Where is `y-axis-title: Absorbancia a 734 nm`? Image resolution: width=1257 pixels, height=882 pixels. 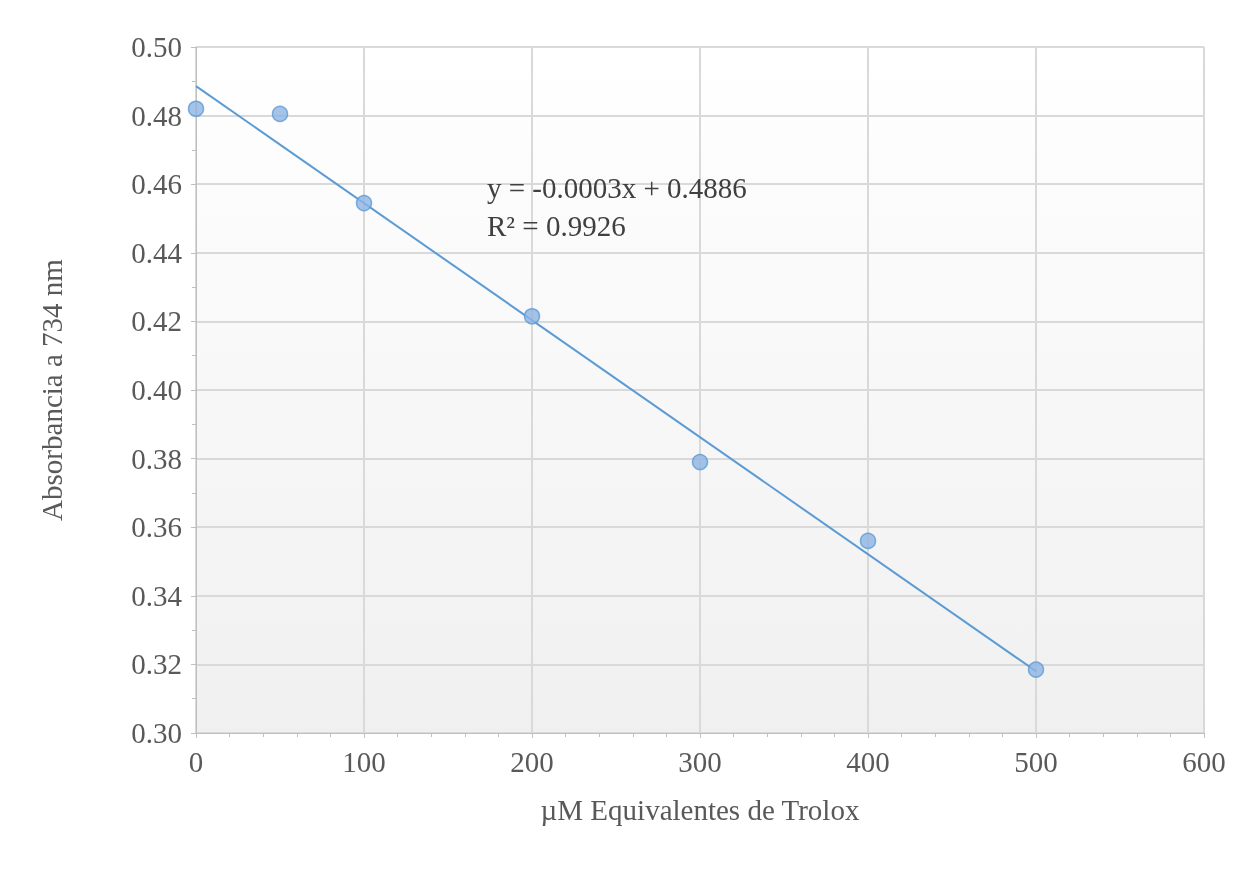 y-axis-title: Absorbancia a 734 nm is located at coordinates (51, 389).